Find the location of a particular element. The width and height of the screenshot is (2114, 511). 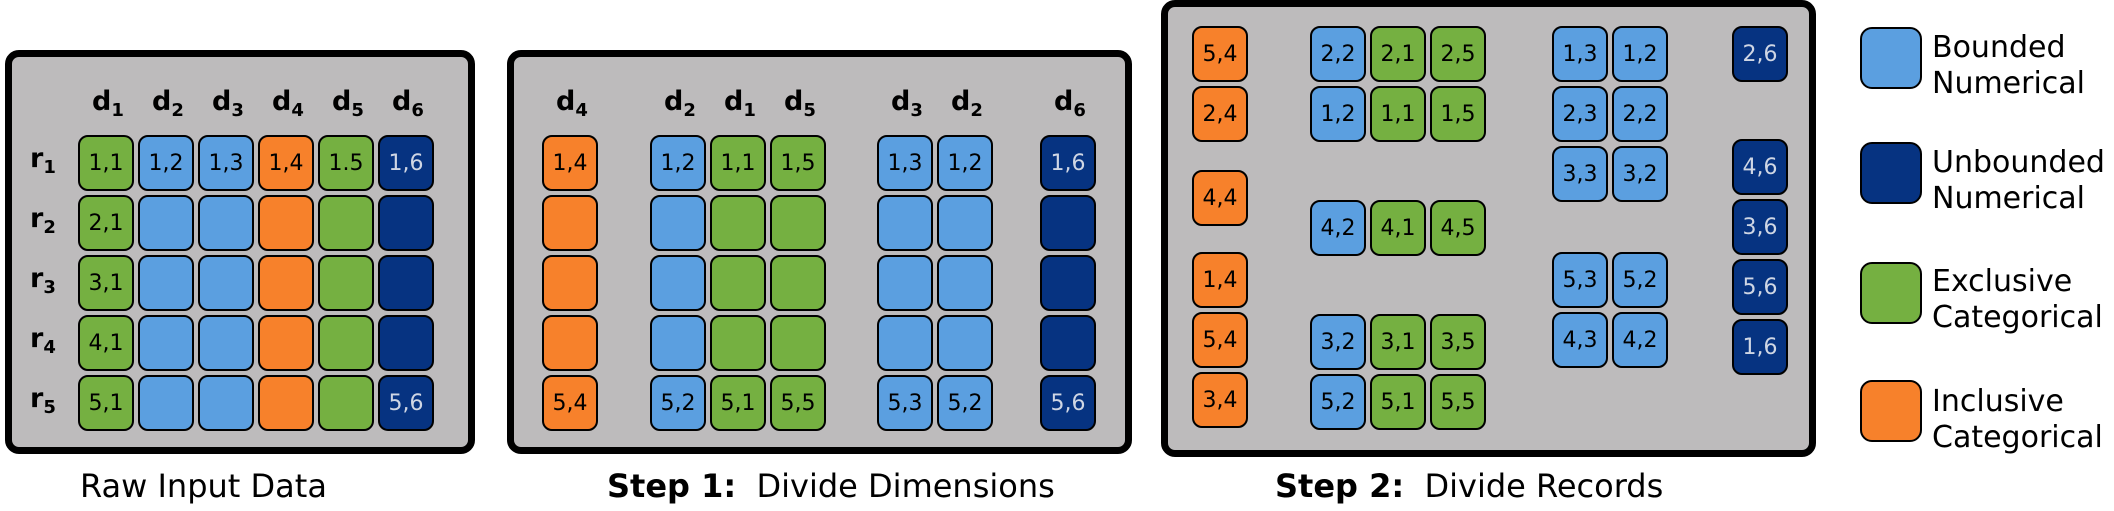

data-cell: 1.5 is located at coordinates (346, 163).